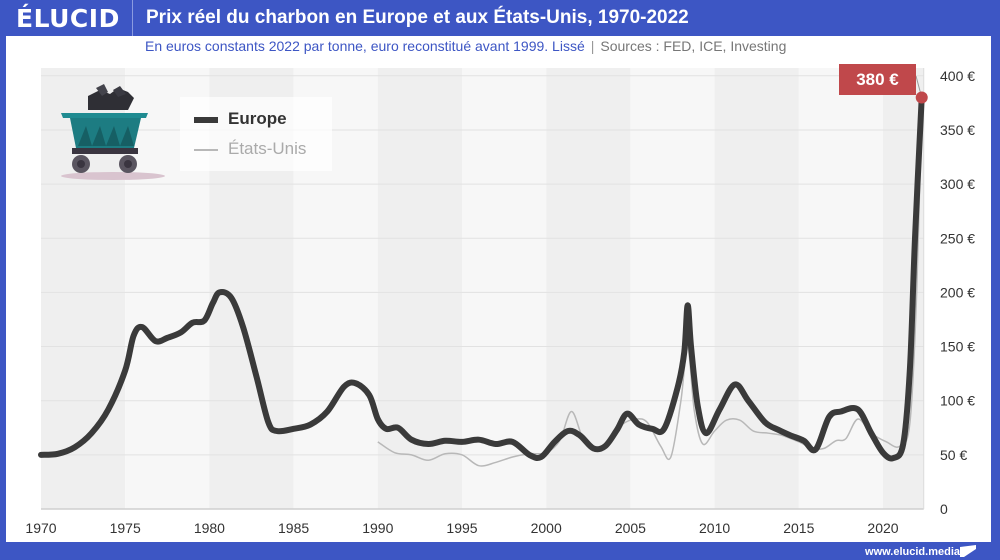 The height and width of the screenshot is (560, 1000). Describe the element at coordinates (125, 528) in the screenshot. I see `x-tick-label: 1975` at that location.